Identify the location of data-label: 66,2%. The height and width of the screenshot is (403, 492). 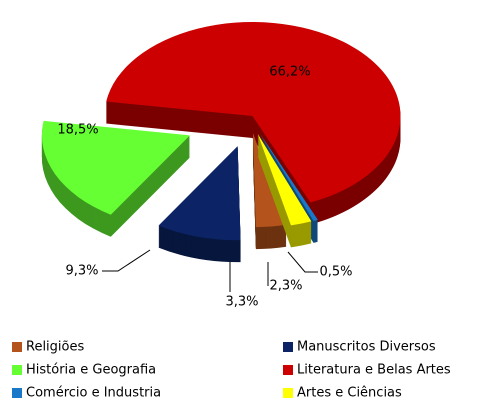
(289, 72).